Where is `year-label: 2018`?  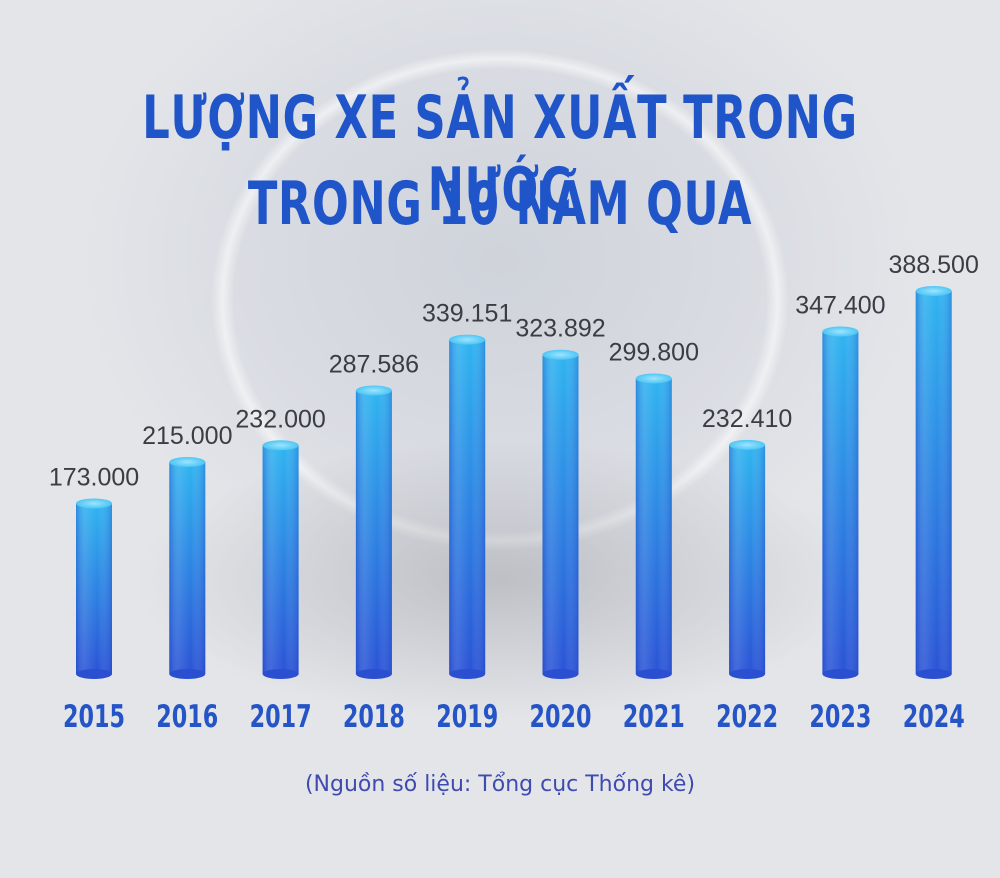 year-label: 2018 is located at coordinates (374, 717).